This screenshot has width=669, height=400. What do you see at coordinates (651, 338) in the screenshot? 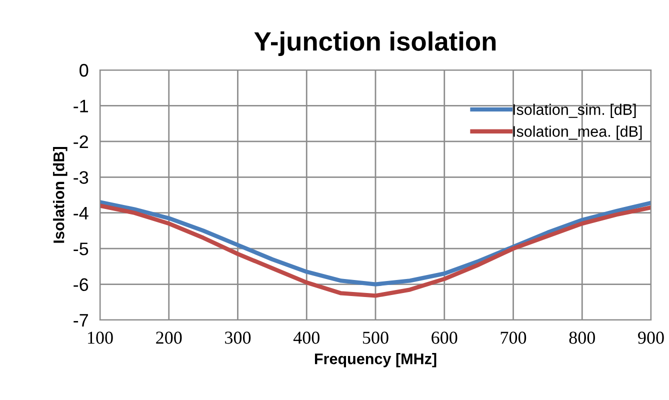
I see `x-tick-label: 900` at bounding box center [651, 338].